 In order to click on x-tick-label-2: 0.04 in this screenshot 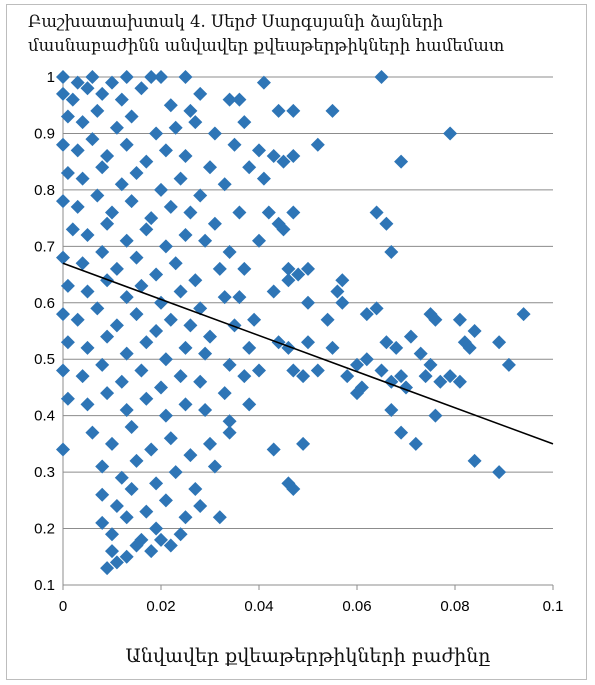, I will do `click(258, 606)`.